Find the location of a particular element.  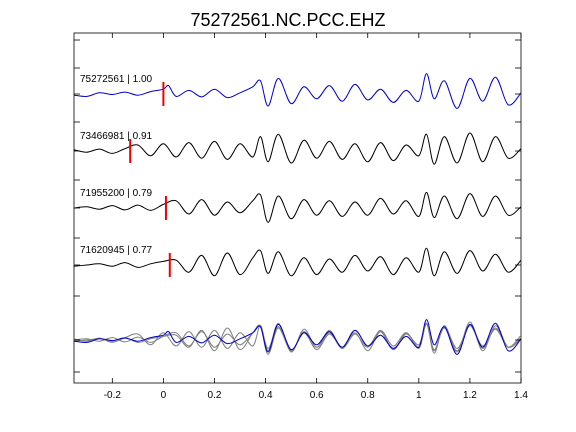

x-tick-label: 0.6 is located at coordinates (317, 395).